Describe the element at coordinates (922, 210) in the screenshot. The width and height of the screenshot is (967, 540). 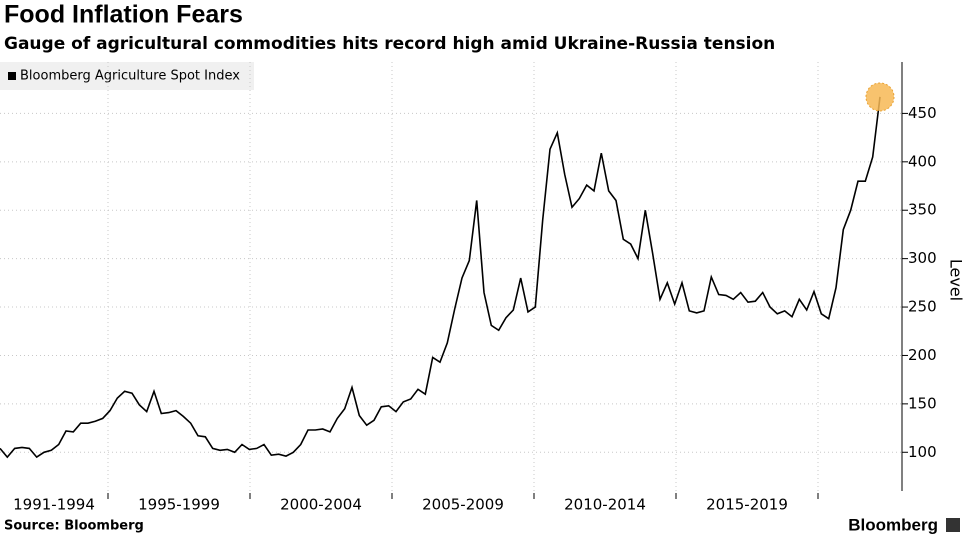
I see `y-tick-label: 350` at that location.